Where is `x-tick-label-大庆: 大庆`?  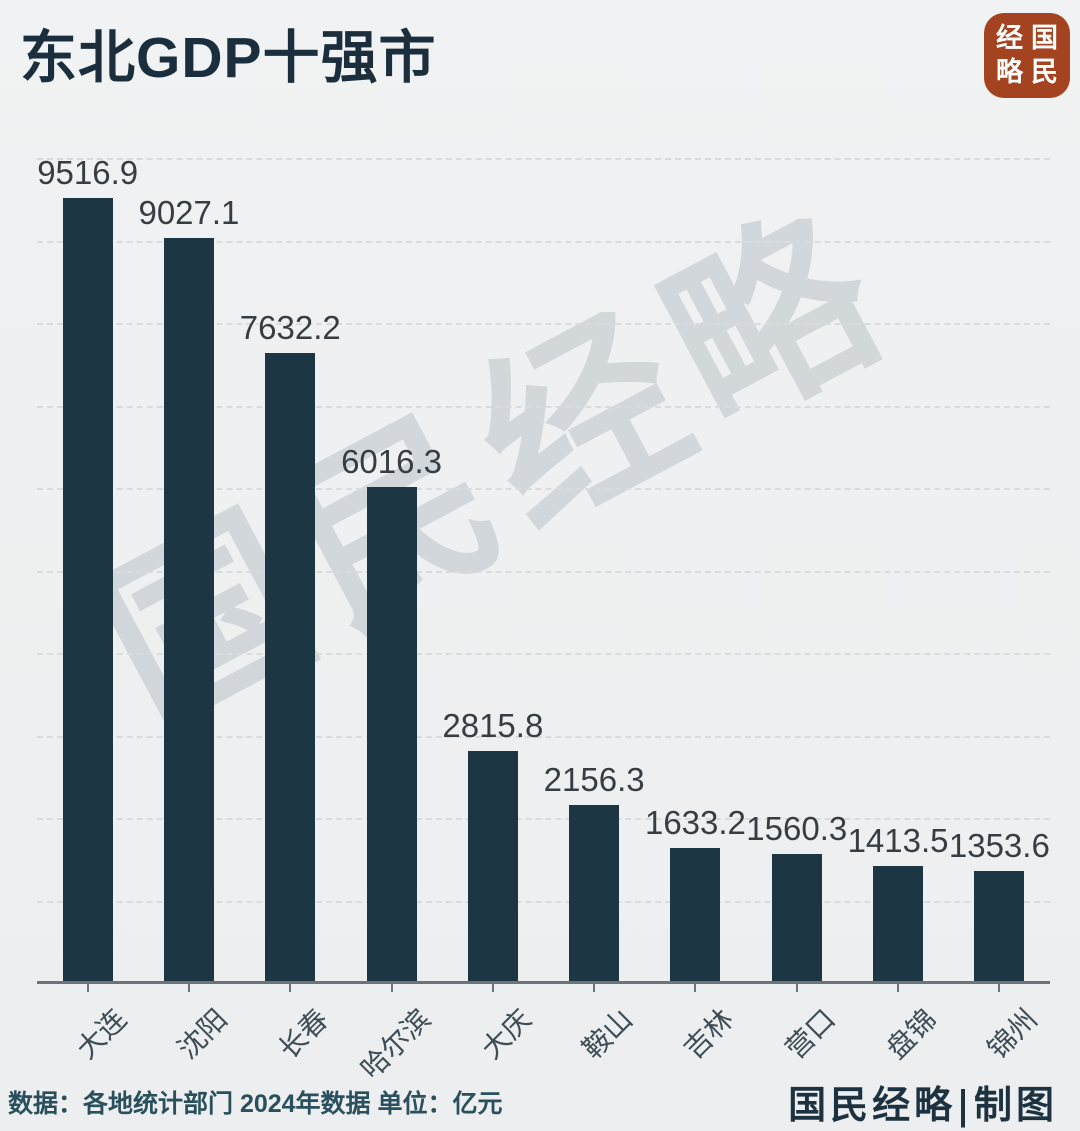 x-tick-label-大庆: 大庆 is located at coordinates (506, 1034).